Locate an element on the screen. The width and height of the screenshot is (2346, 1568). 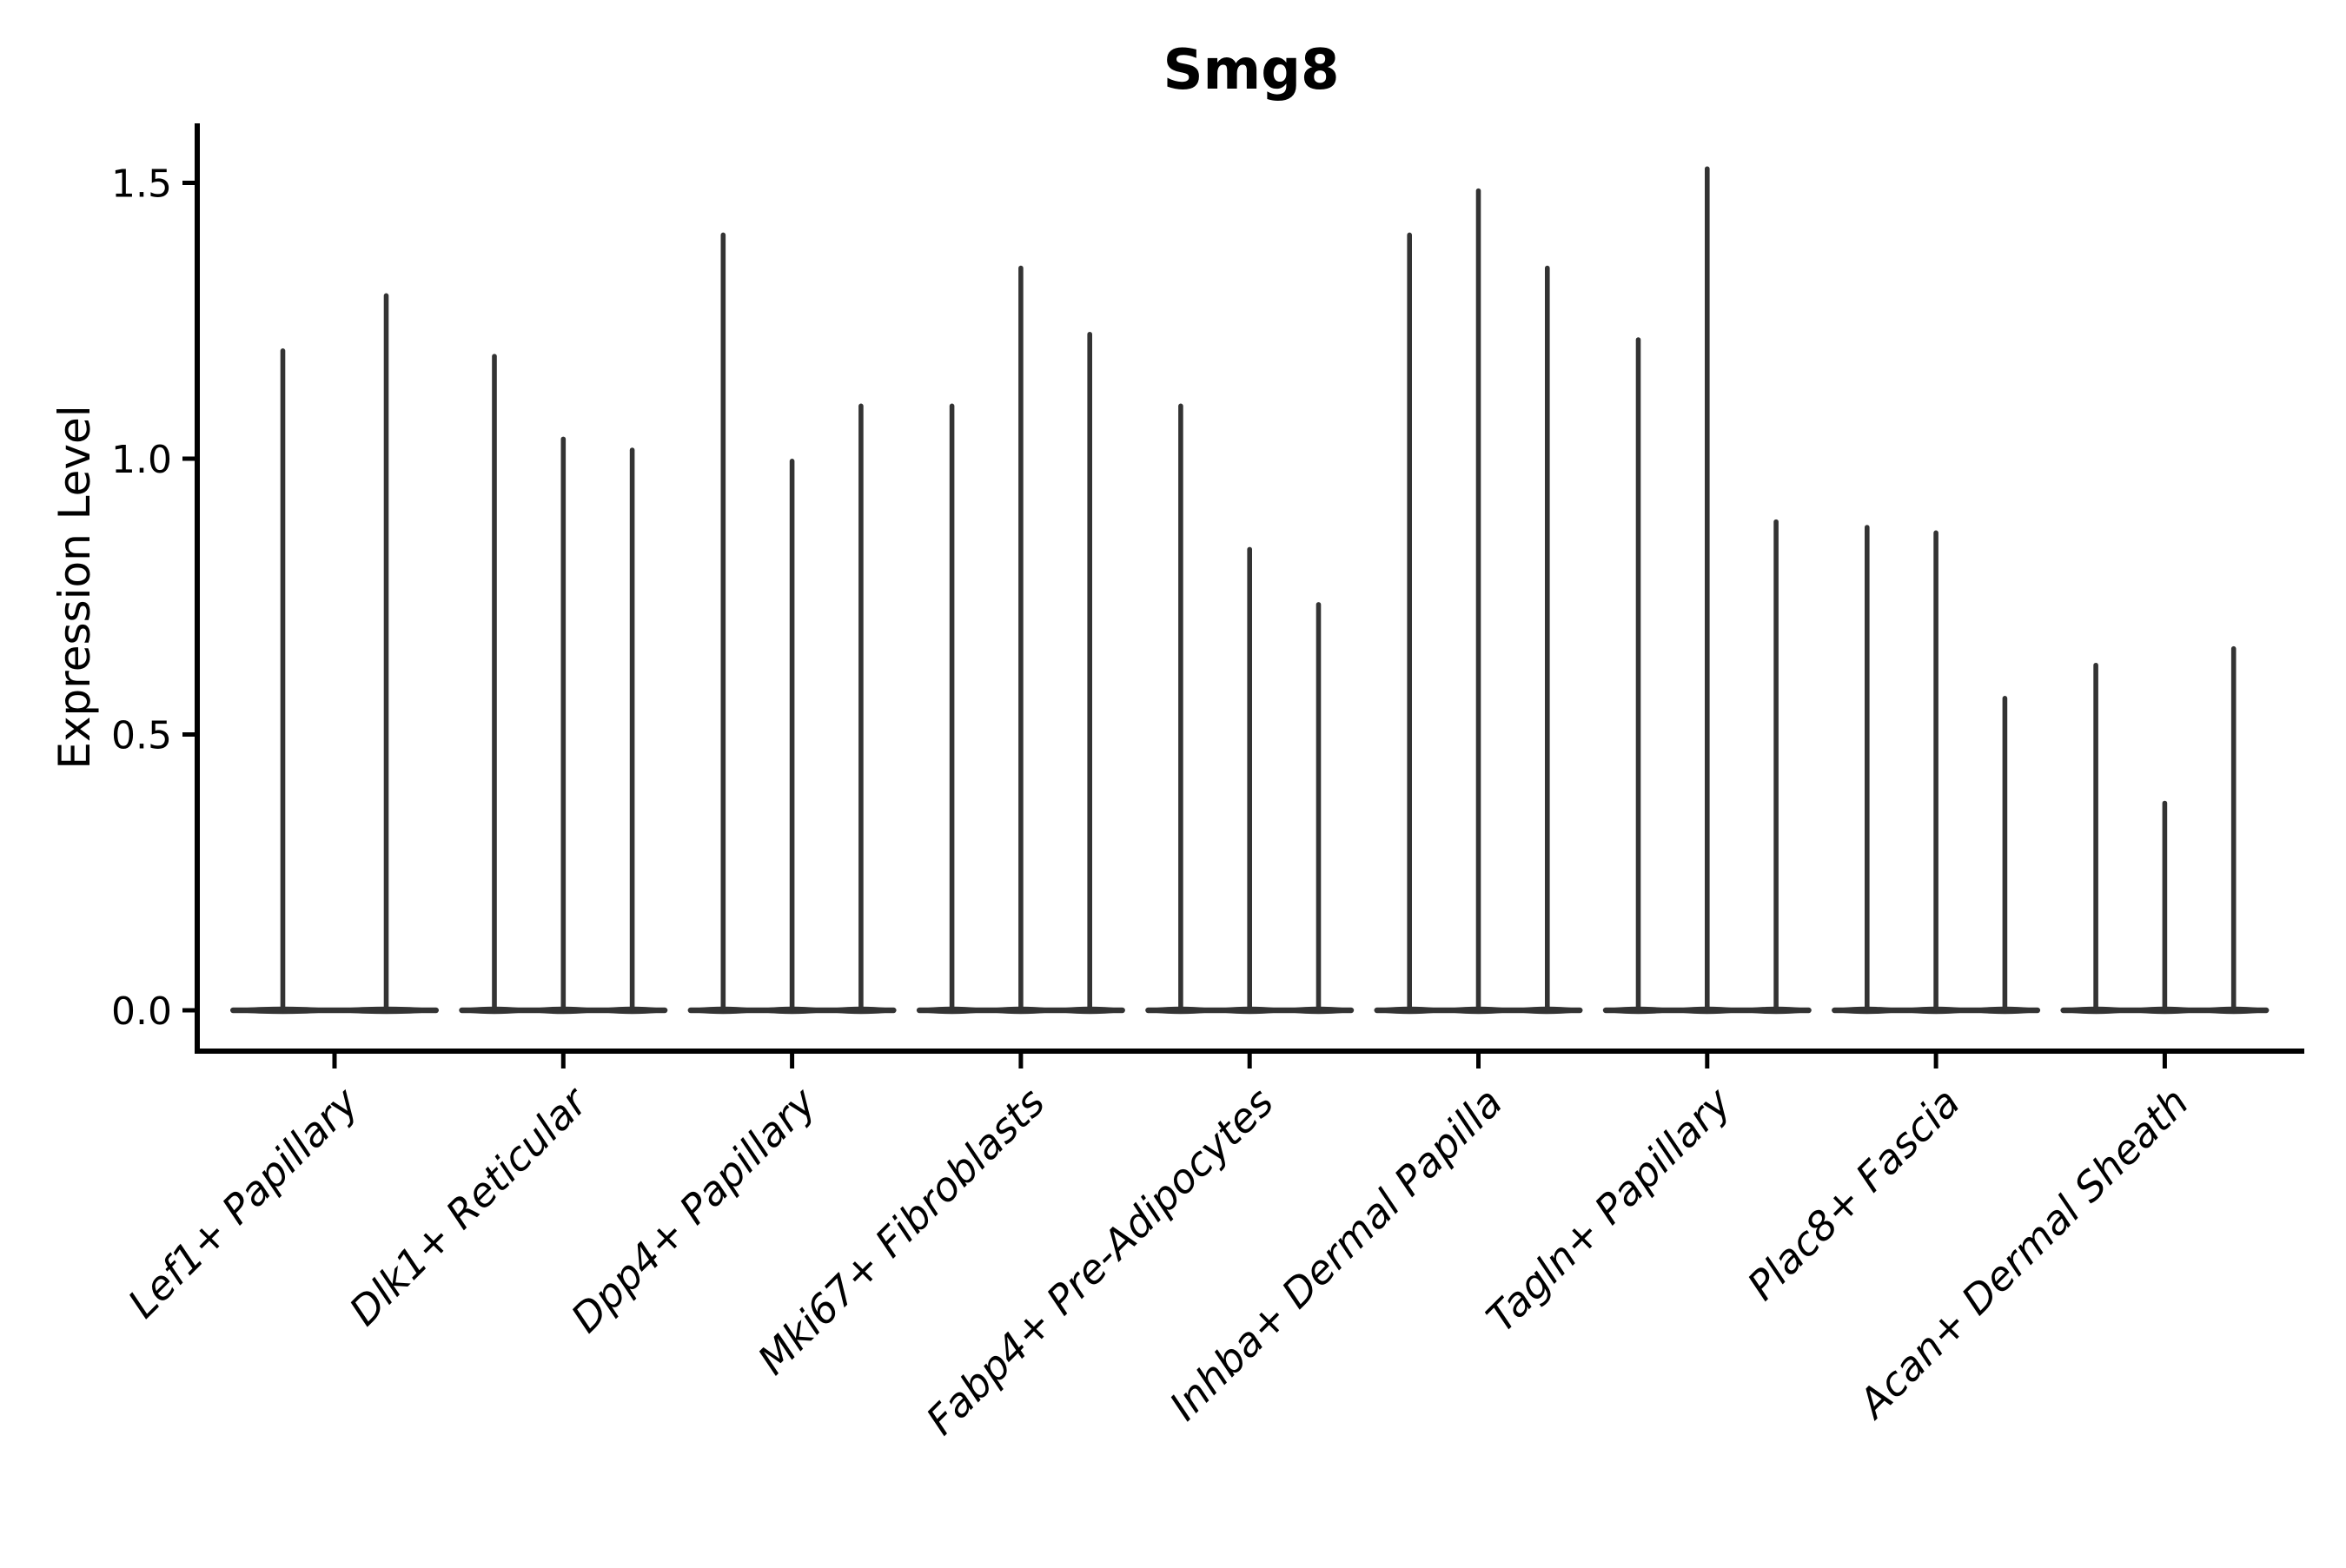
y-tick-marks is located at coordinates (189, 597).